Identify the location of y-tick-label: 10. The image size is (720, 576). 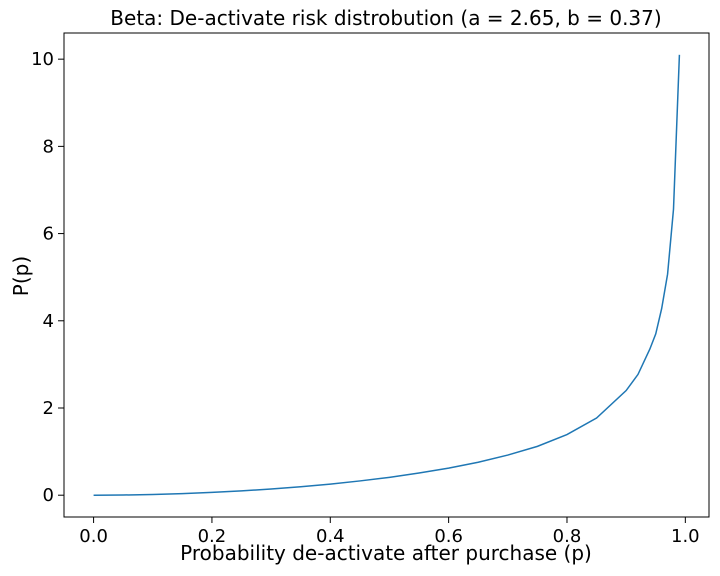
(42, 59).